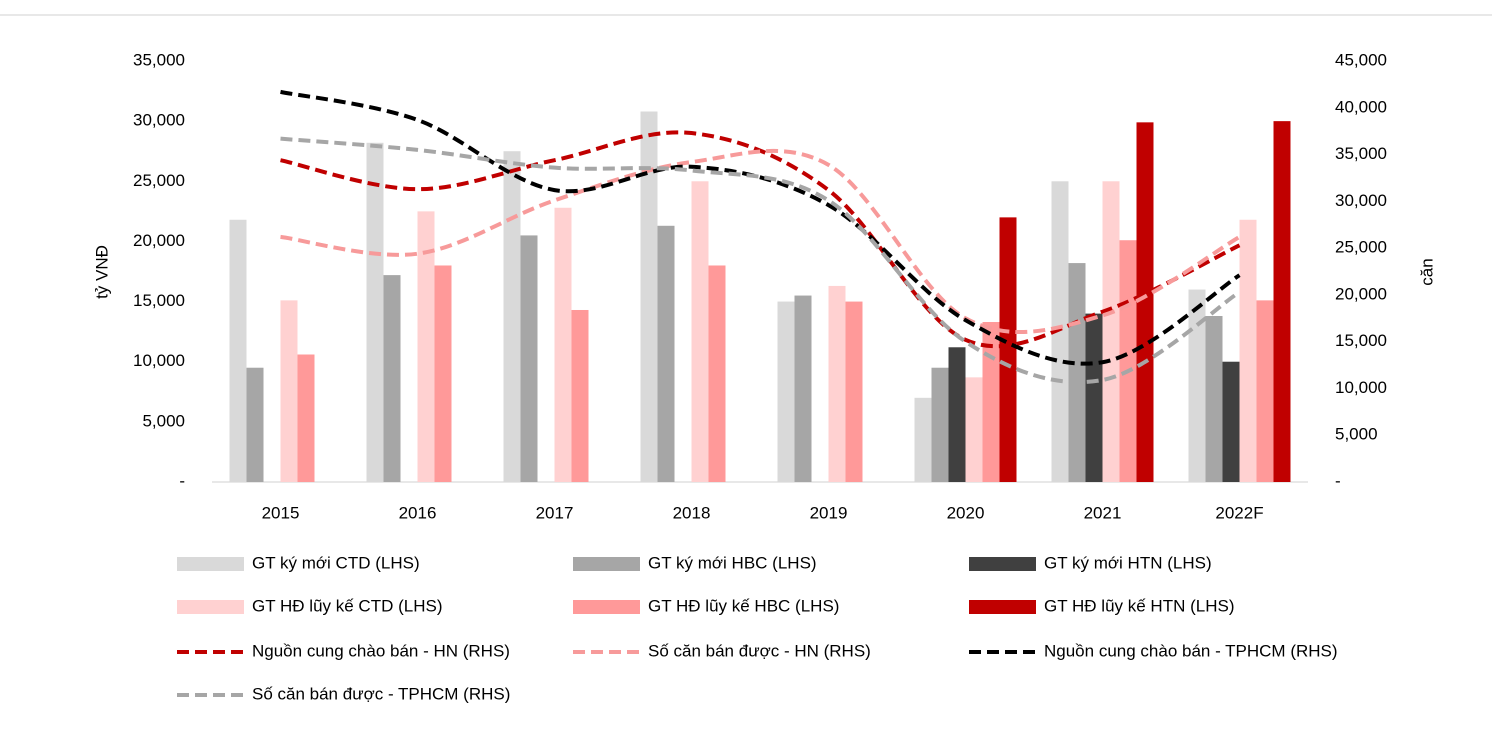 This screenshot has width=1492, height=741. I want to click on y-tick-label: 20,000, so click(159, 240).